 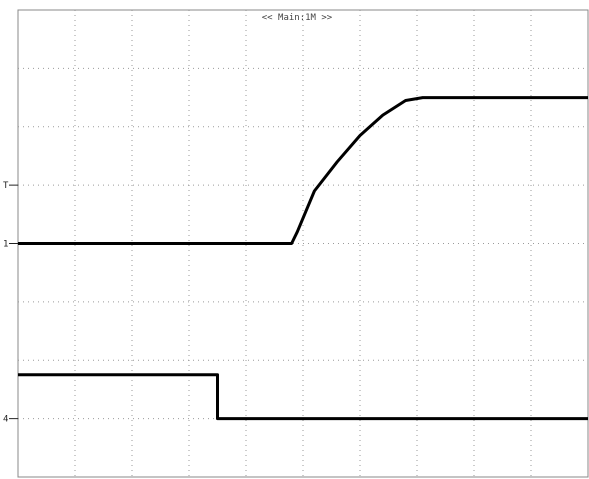 I want to click on channel-markers: T 1 4, so click(x=10, y=303).